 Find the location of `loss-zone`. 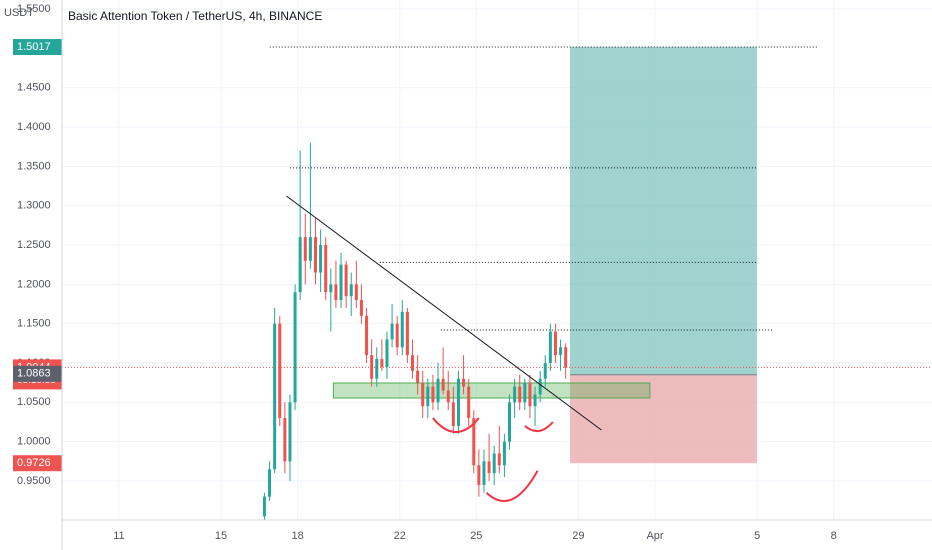

loss-zone is located at coordinates (663, 419).